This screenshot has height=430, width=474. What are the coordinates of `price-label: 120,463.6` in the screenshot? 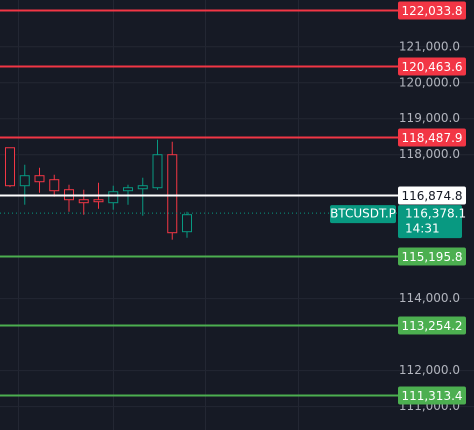 It's located at (431, 67).